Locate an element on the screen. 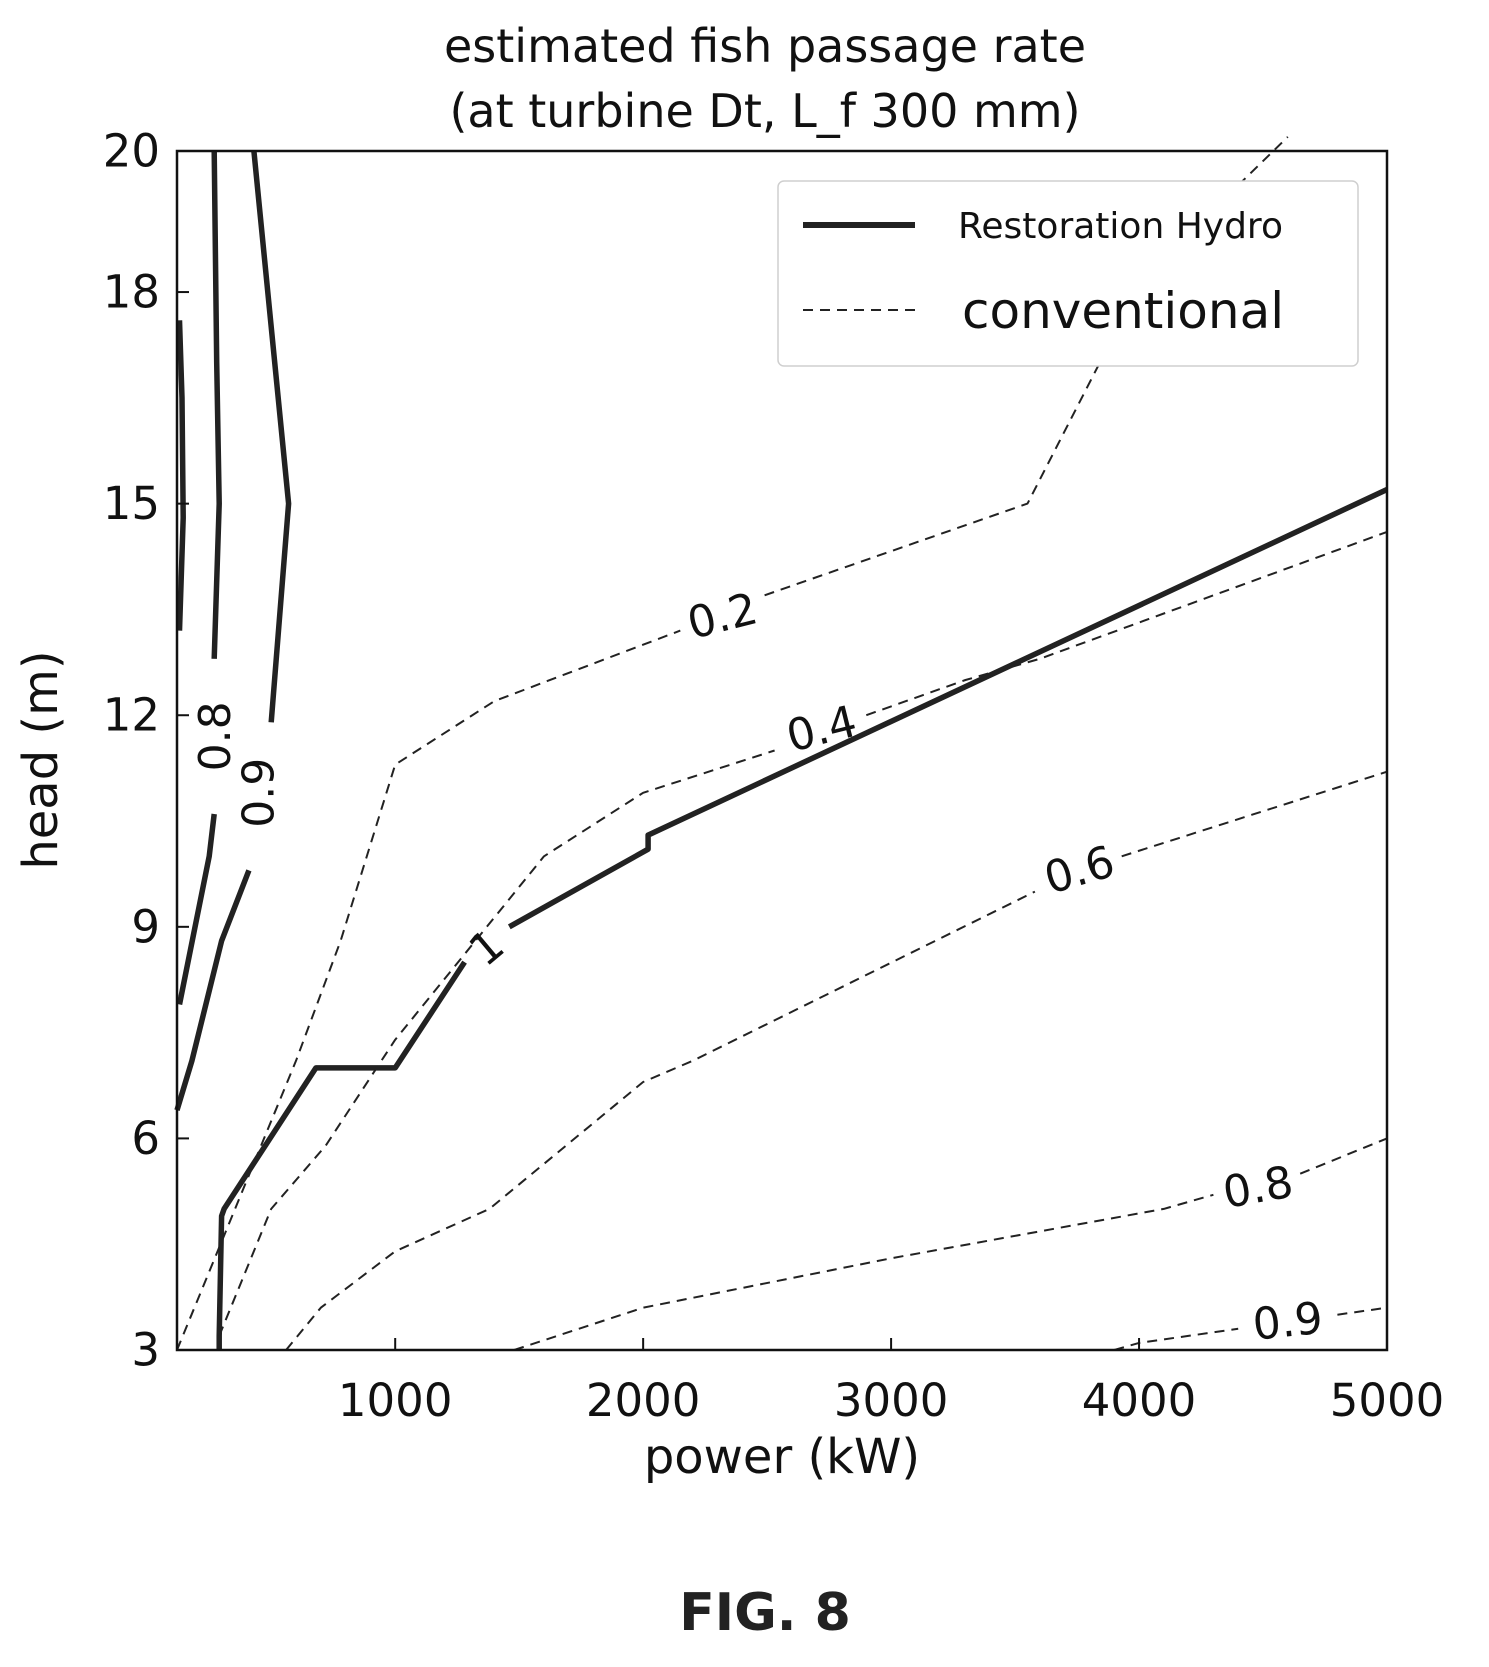 Image resolution: width=1489 pixels, height=1667 pixels. x-tick-label-4000: 4000 is located at coordinates (1139, 1400).